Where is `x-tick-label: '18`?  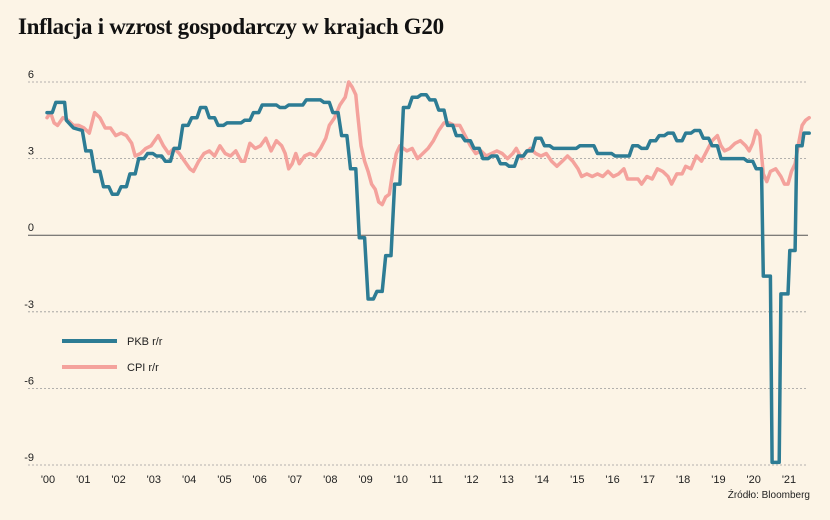 x-tick-label: '18 is located at coordinates (683, 480).